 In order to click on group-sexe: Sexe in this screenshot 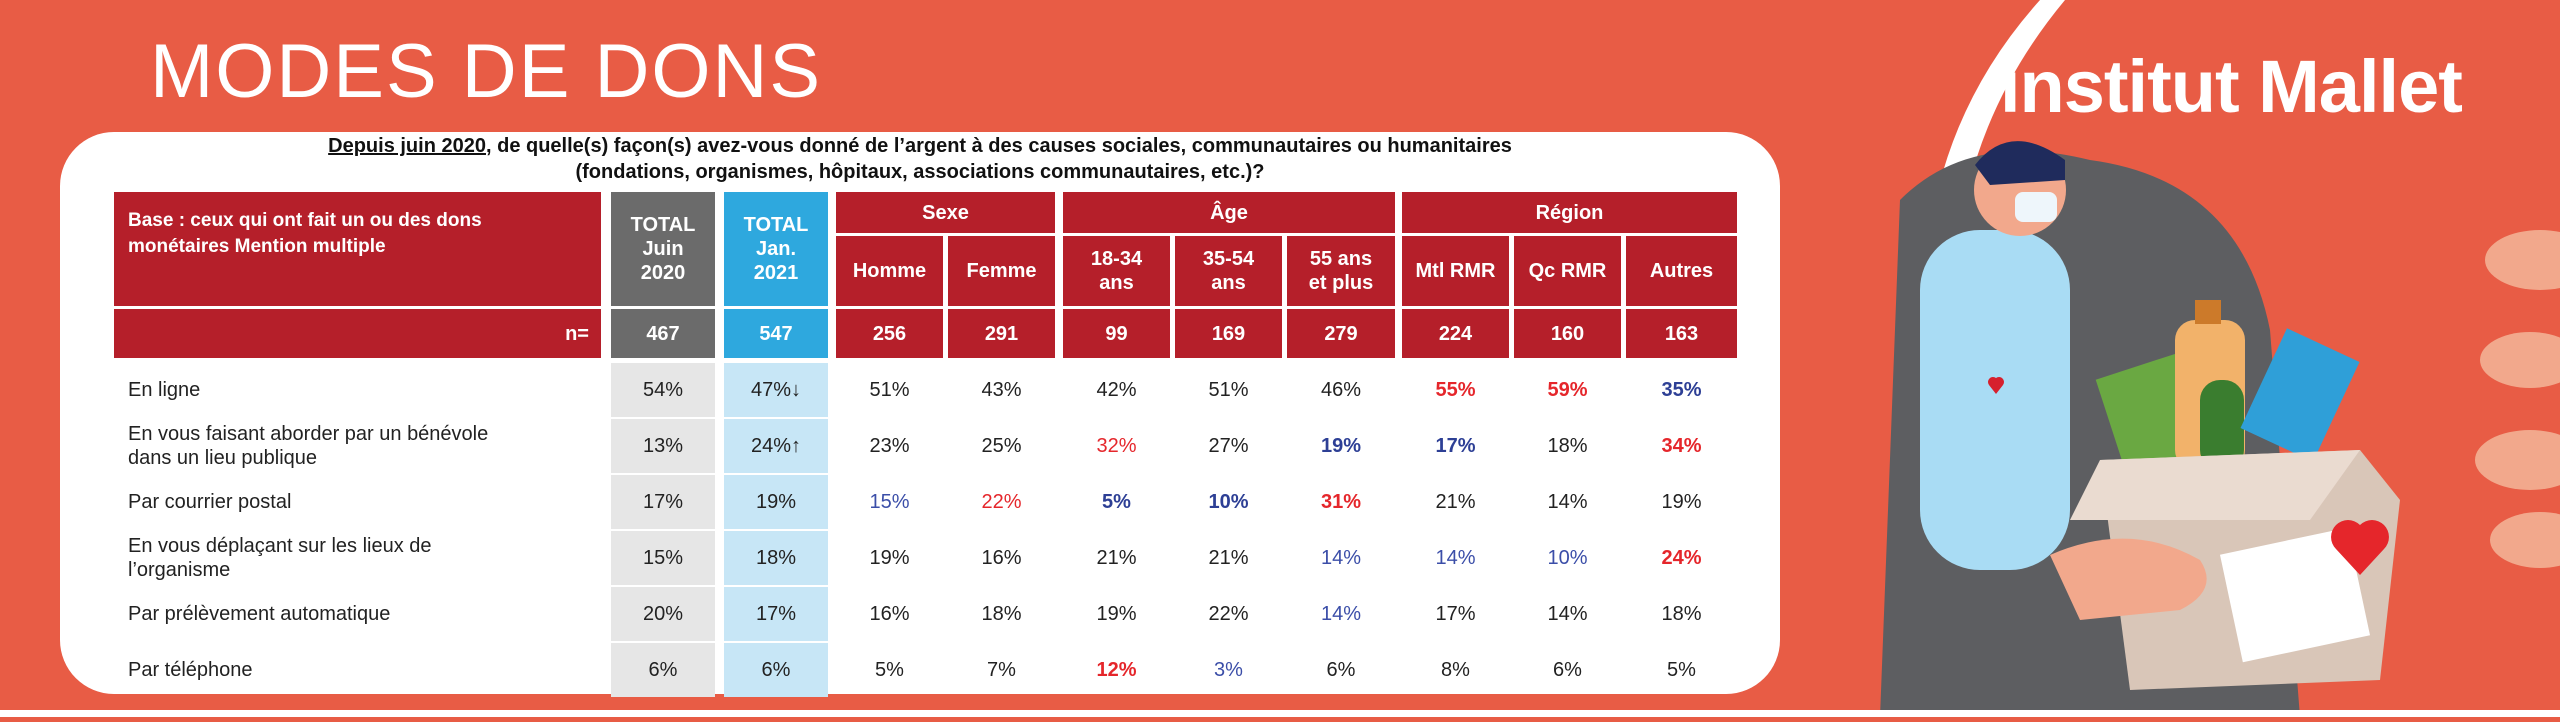, I will do `click(945, 212)`.